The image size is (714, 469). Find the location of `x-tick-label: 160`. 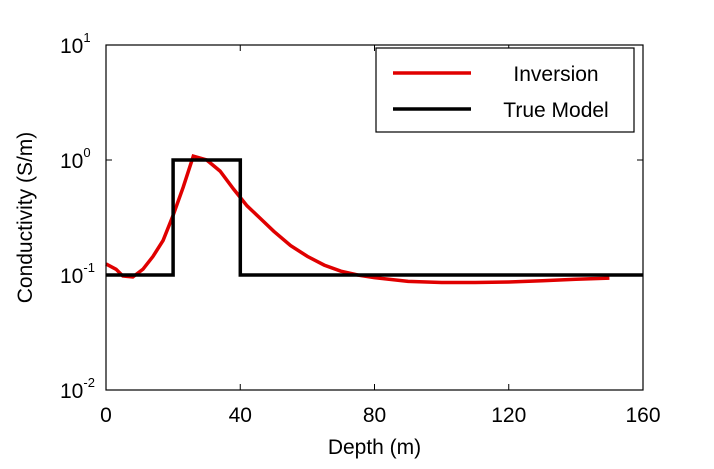

x-tick-label: 160 is located at coordinates (642, 415).